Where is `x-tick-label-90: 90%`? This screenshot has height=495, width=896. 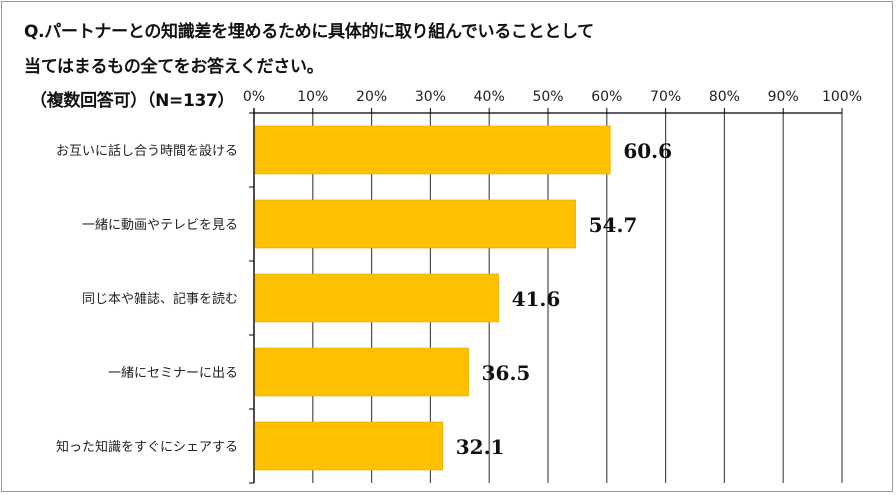
x-tick-label-90: 90% is located at coordinates (783, 97).